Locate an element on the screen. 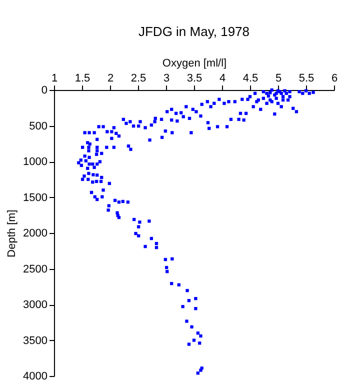  y-tick-label: 500 is located at coordinates (38, 126).